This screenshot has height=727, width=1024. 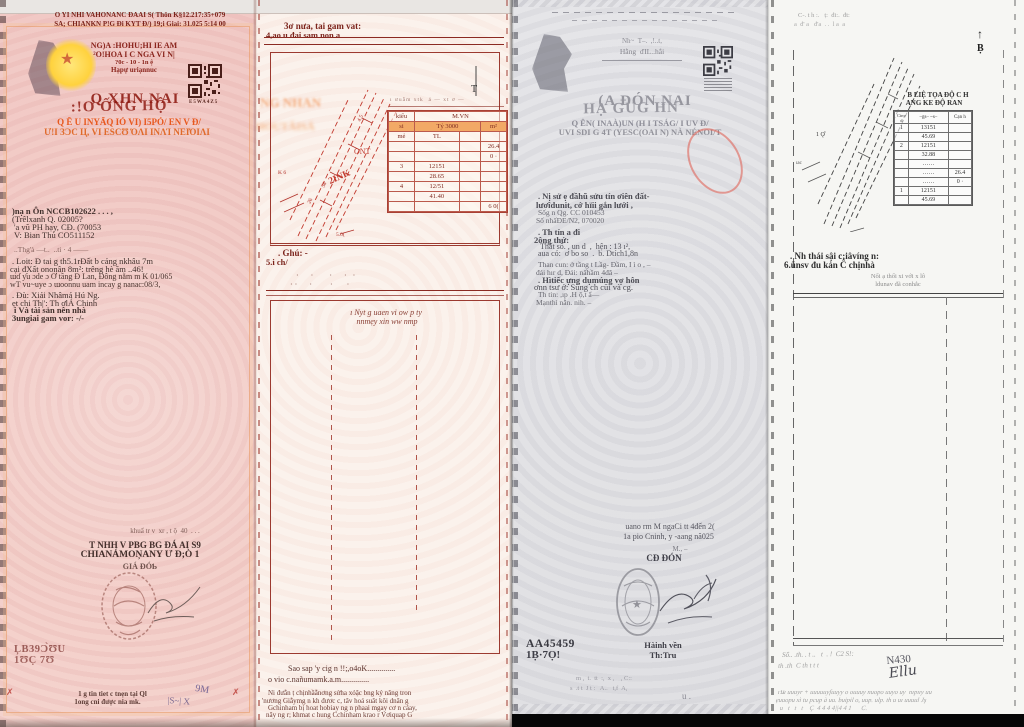 I want to click on table-caption-ghost: ı ưuẫm xtk á — xt ơ —, so click(x=427, y=100).